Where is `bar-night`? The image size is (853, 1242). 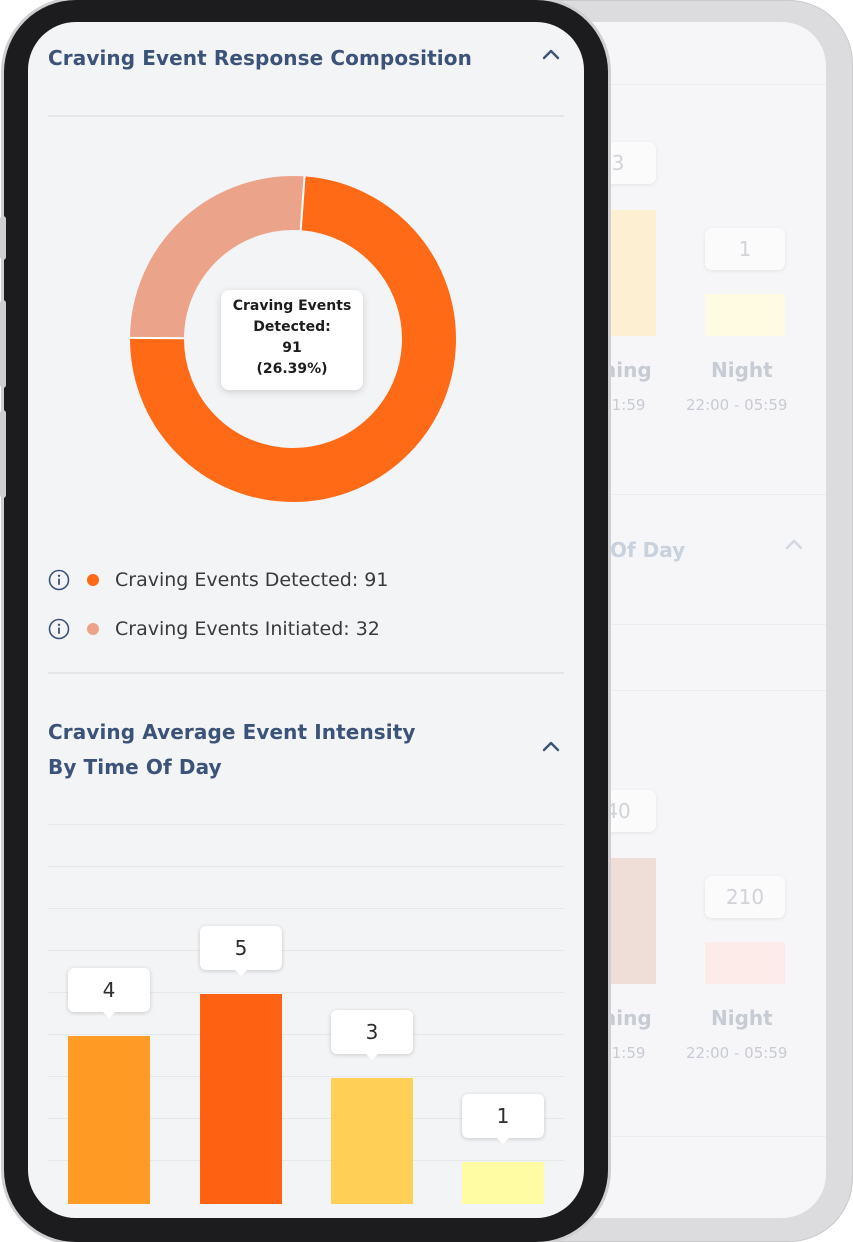 bar-night is located at coordinates (503, 1183).